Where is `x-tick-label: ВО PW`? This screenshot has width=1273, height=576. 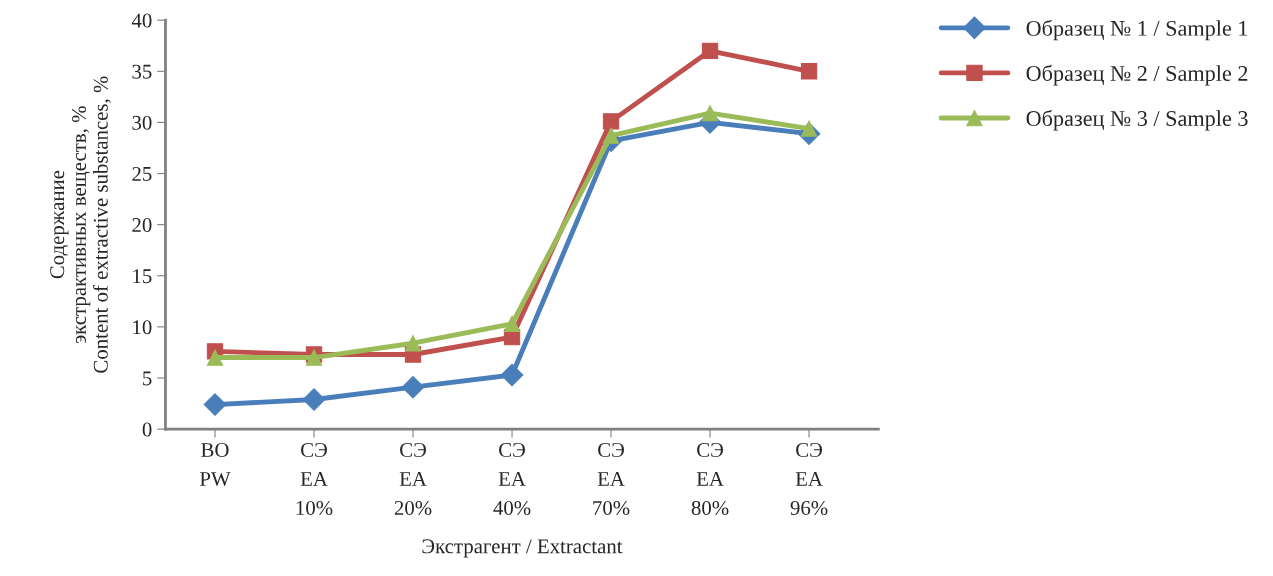 x-tick-label: ВО PW is located at coordinates (215, 464).